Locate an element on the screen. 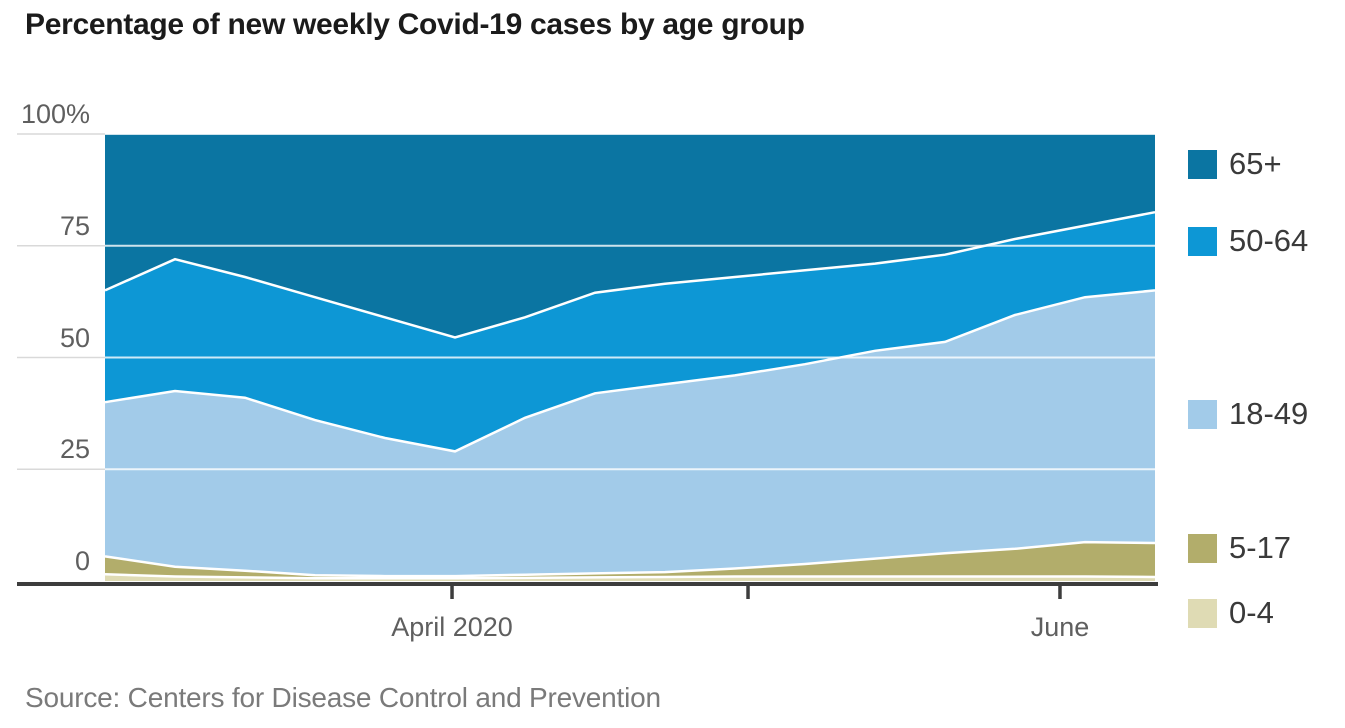 The image size is (1345, 728). legend-label-5-17: 5-17 is located at coordinates (1260, 547).